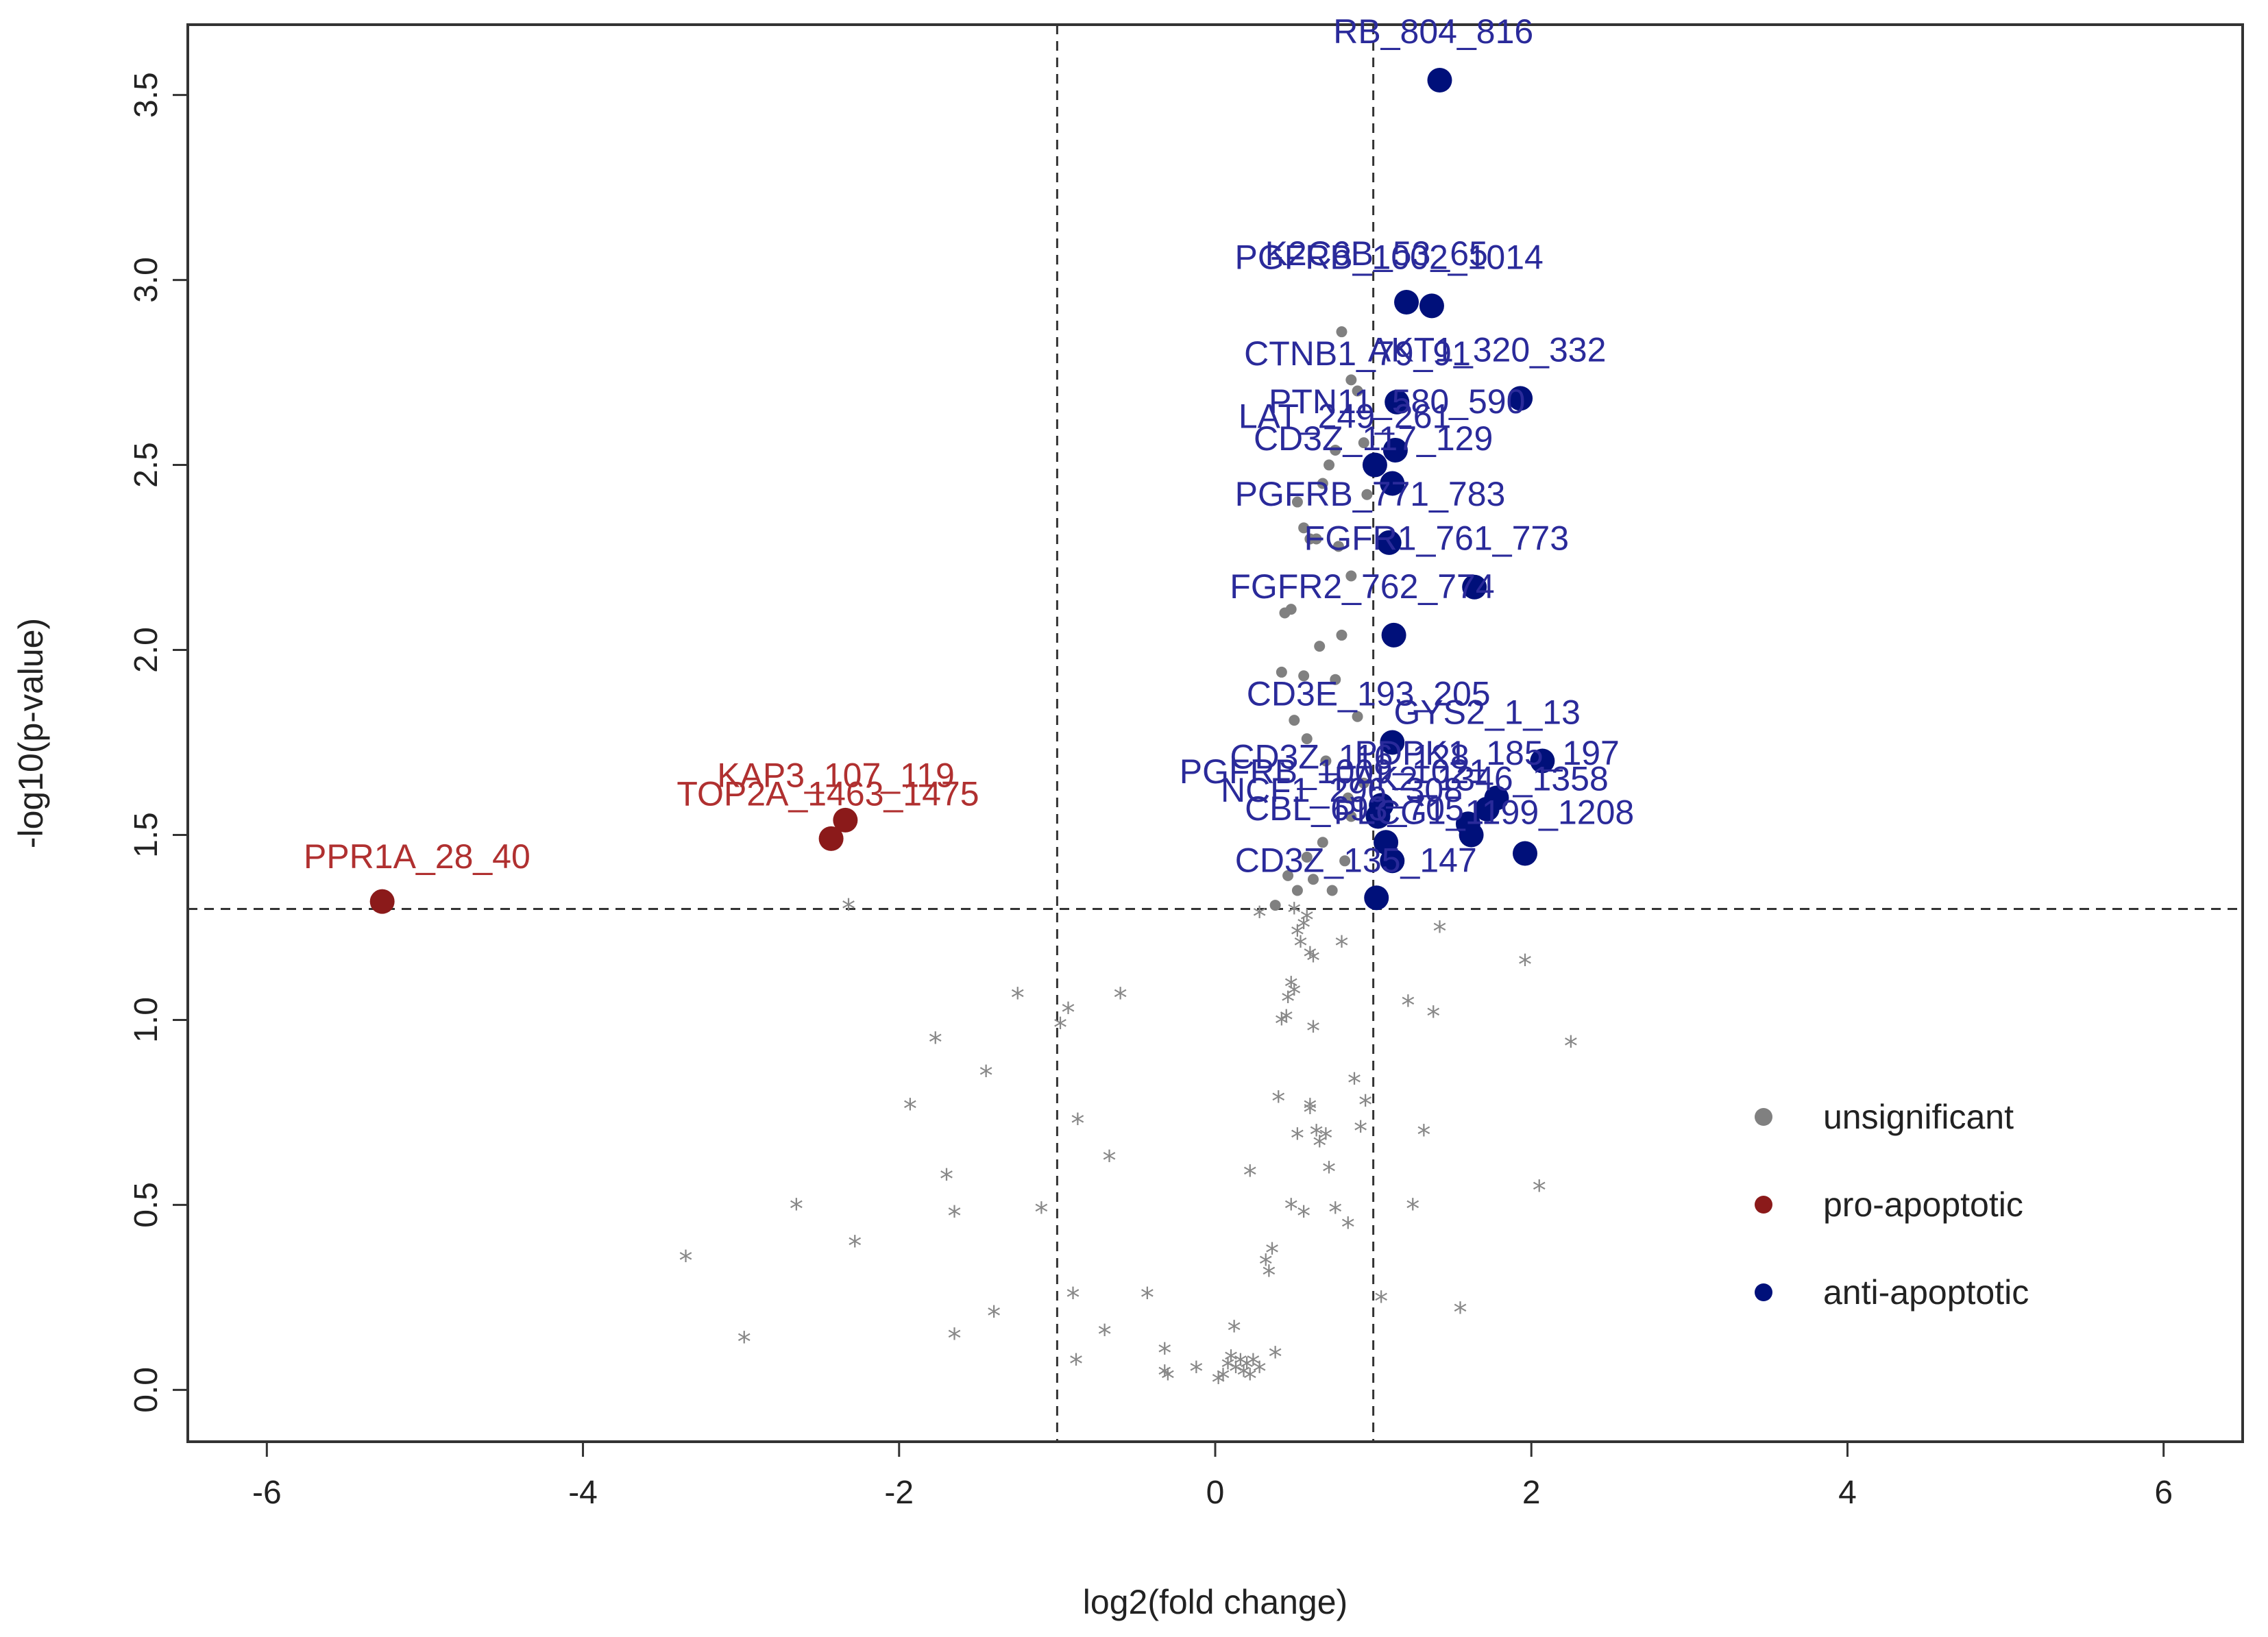 The height and width of the screenshot is (1637, 2268). I want to click on x-tick-label: 4, so click(1848, 1493).